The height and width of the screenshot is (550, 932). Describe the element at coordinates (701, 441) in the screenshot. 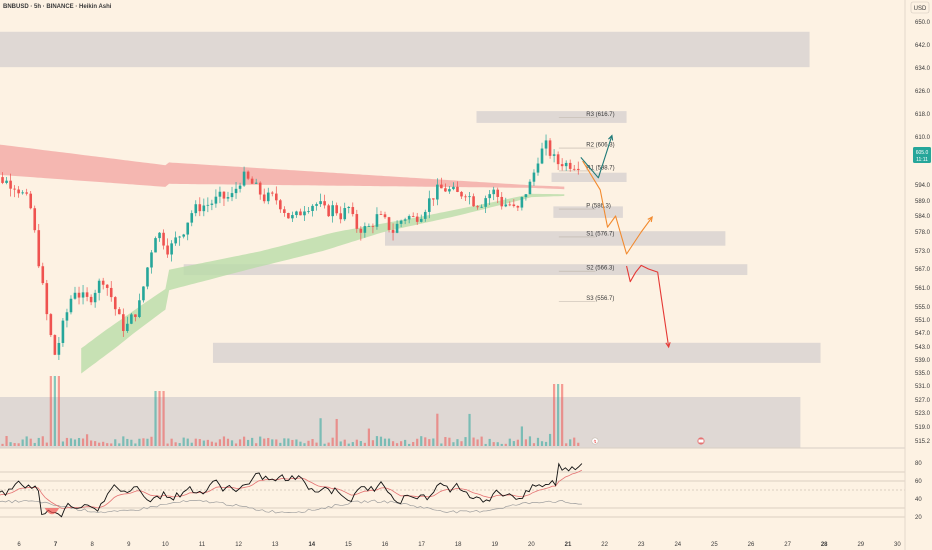

I see `flag-icon` at that location.